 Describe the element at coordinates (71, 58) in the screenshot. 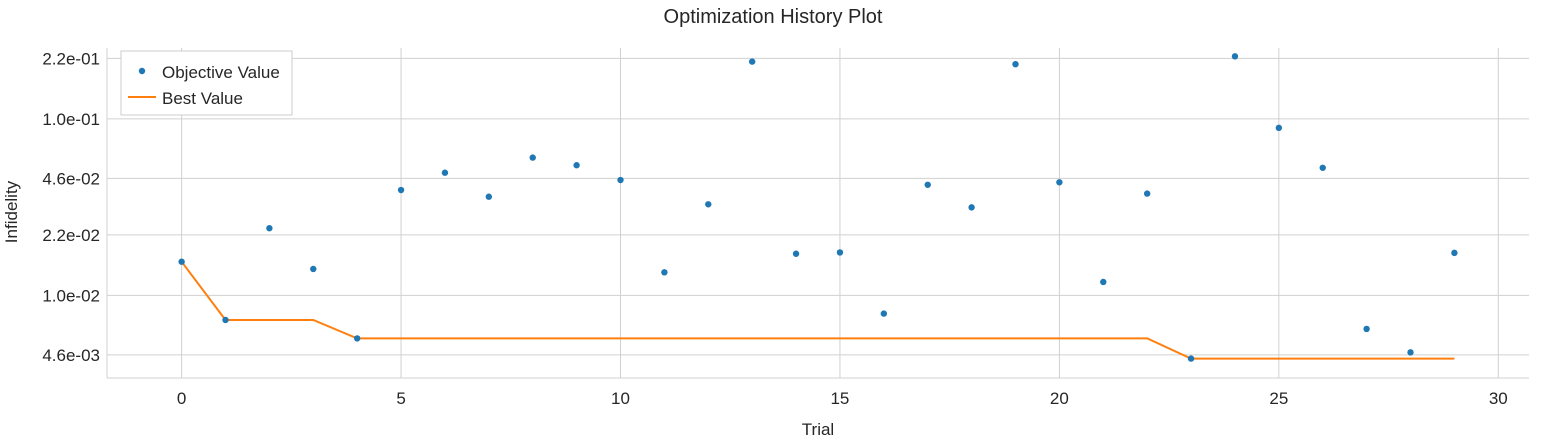

I see `y-tick-label: 2.2e-01` at that location.